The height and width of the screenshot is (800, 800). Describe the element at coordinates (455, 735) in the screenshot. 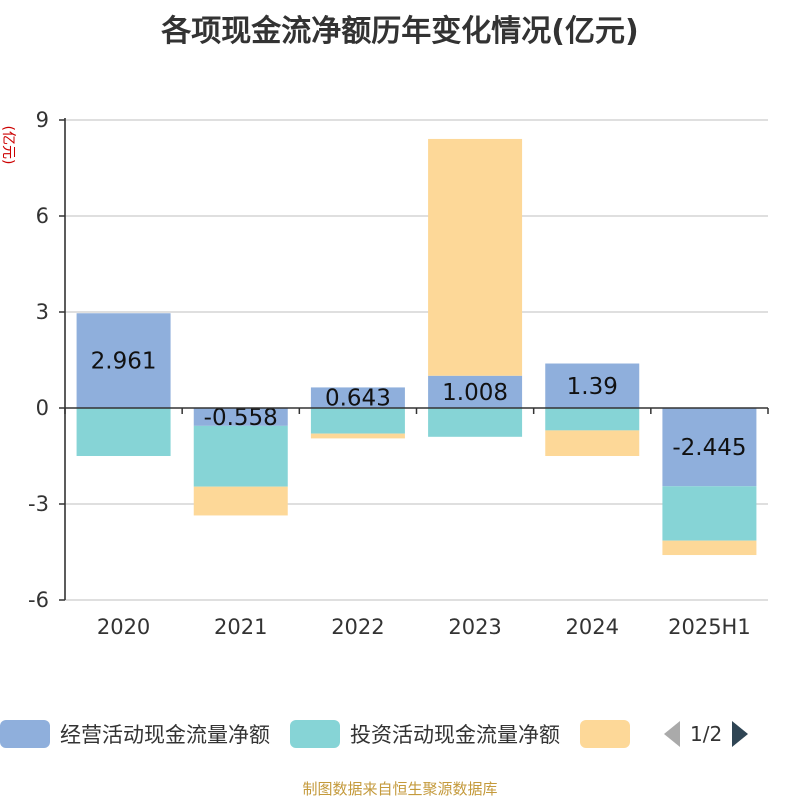

I see `legend-label-investing: 投资活动现金流量净额` at that location.